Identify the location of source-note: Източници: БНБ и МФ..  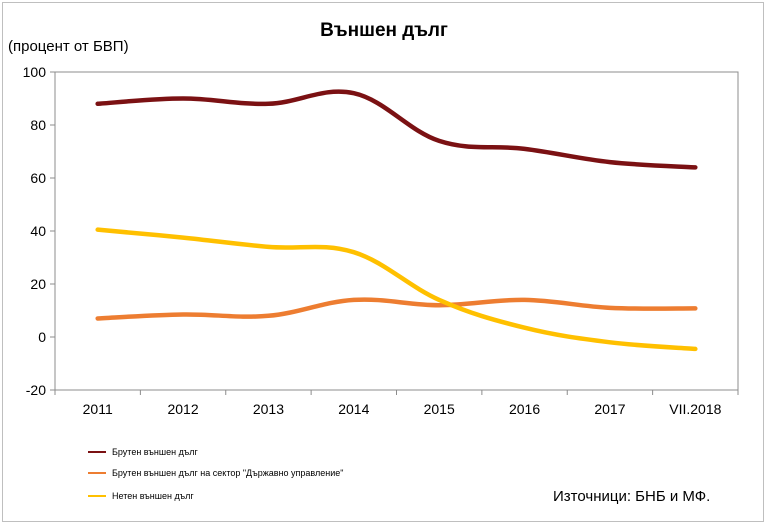
(632, 496).